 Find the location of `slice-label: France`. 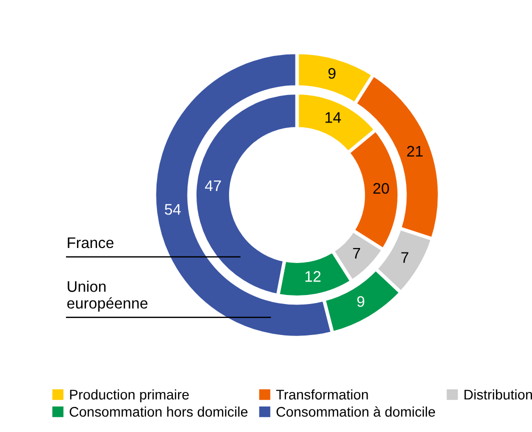

slice-label: France is located at coordinates (91, 242).